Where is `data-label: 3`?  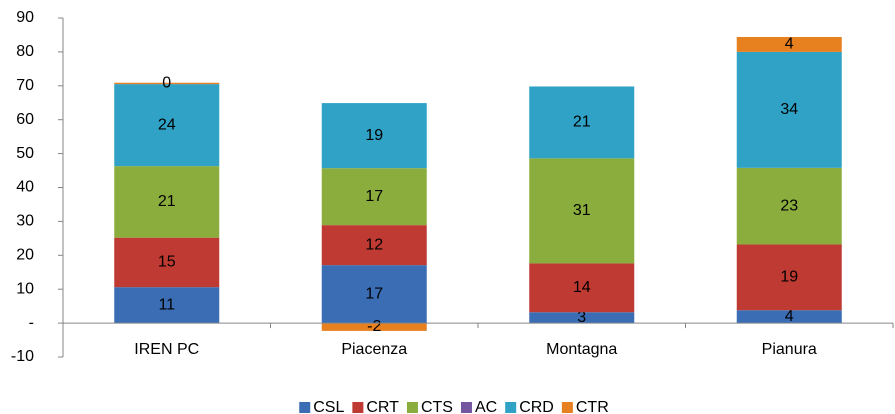
data-label: 3 is located at coordinates (581, 317).